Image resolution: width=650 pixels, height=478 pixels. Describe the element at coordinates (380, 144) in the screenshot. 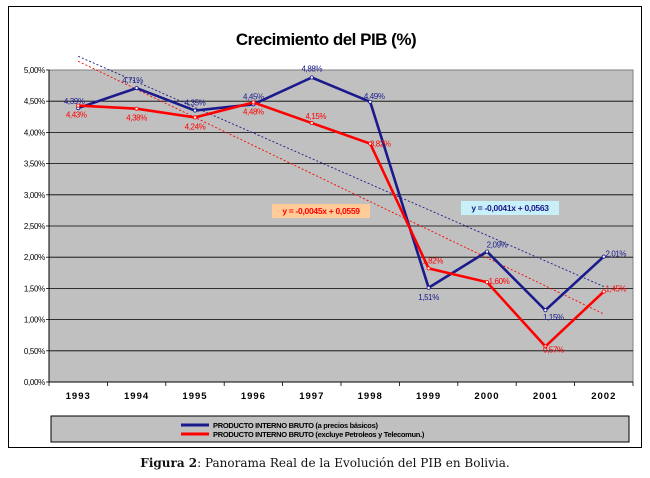

I see `data-label: 3,82%` at that location.